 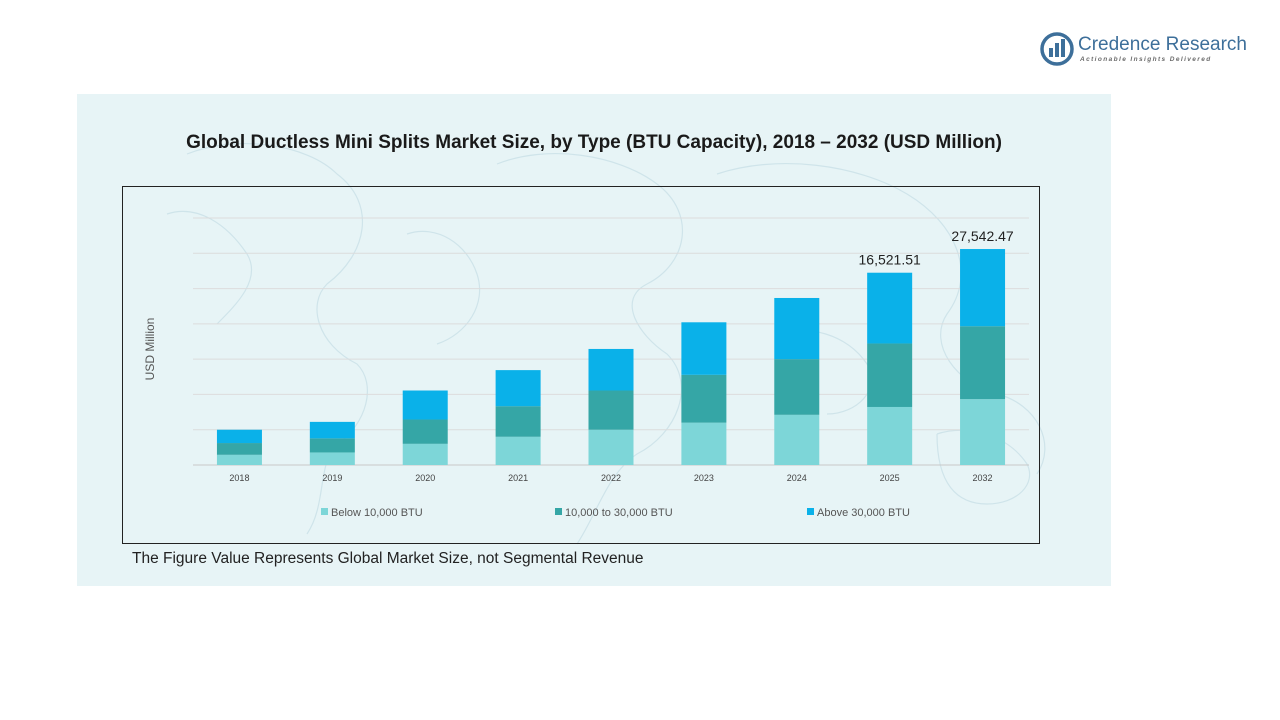 What do you see at coordinates (983, 478) in the screenshot?
I see `x-tick-label: 2032` at bounding box center [983, 478].